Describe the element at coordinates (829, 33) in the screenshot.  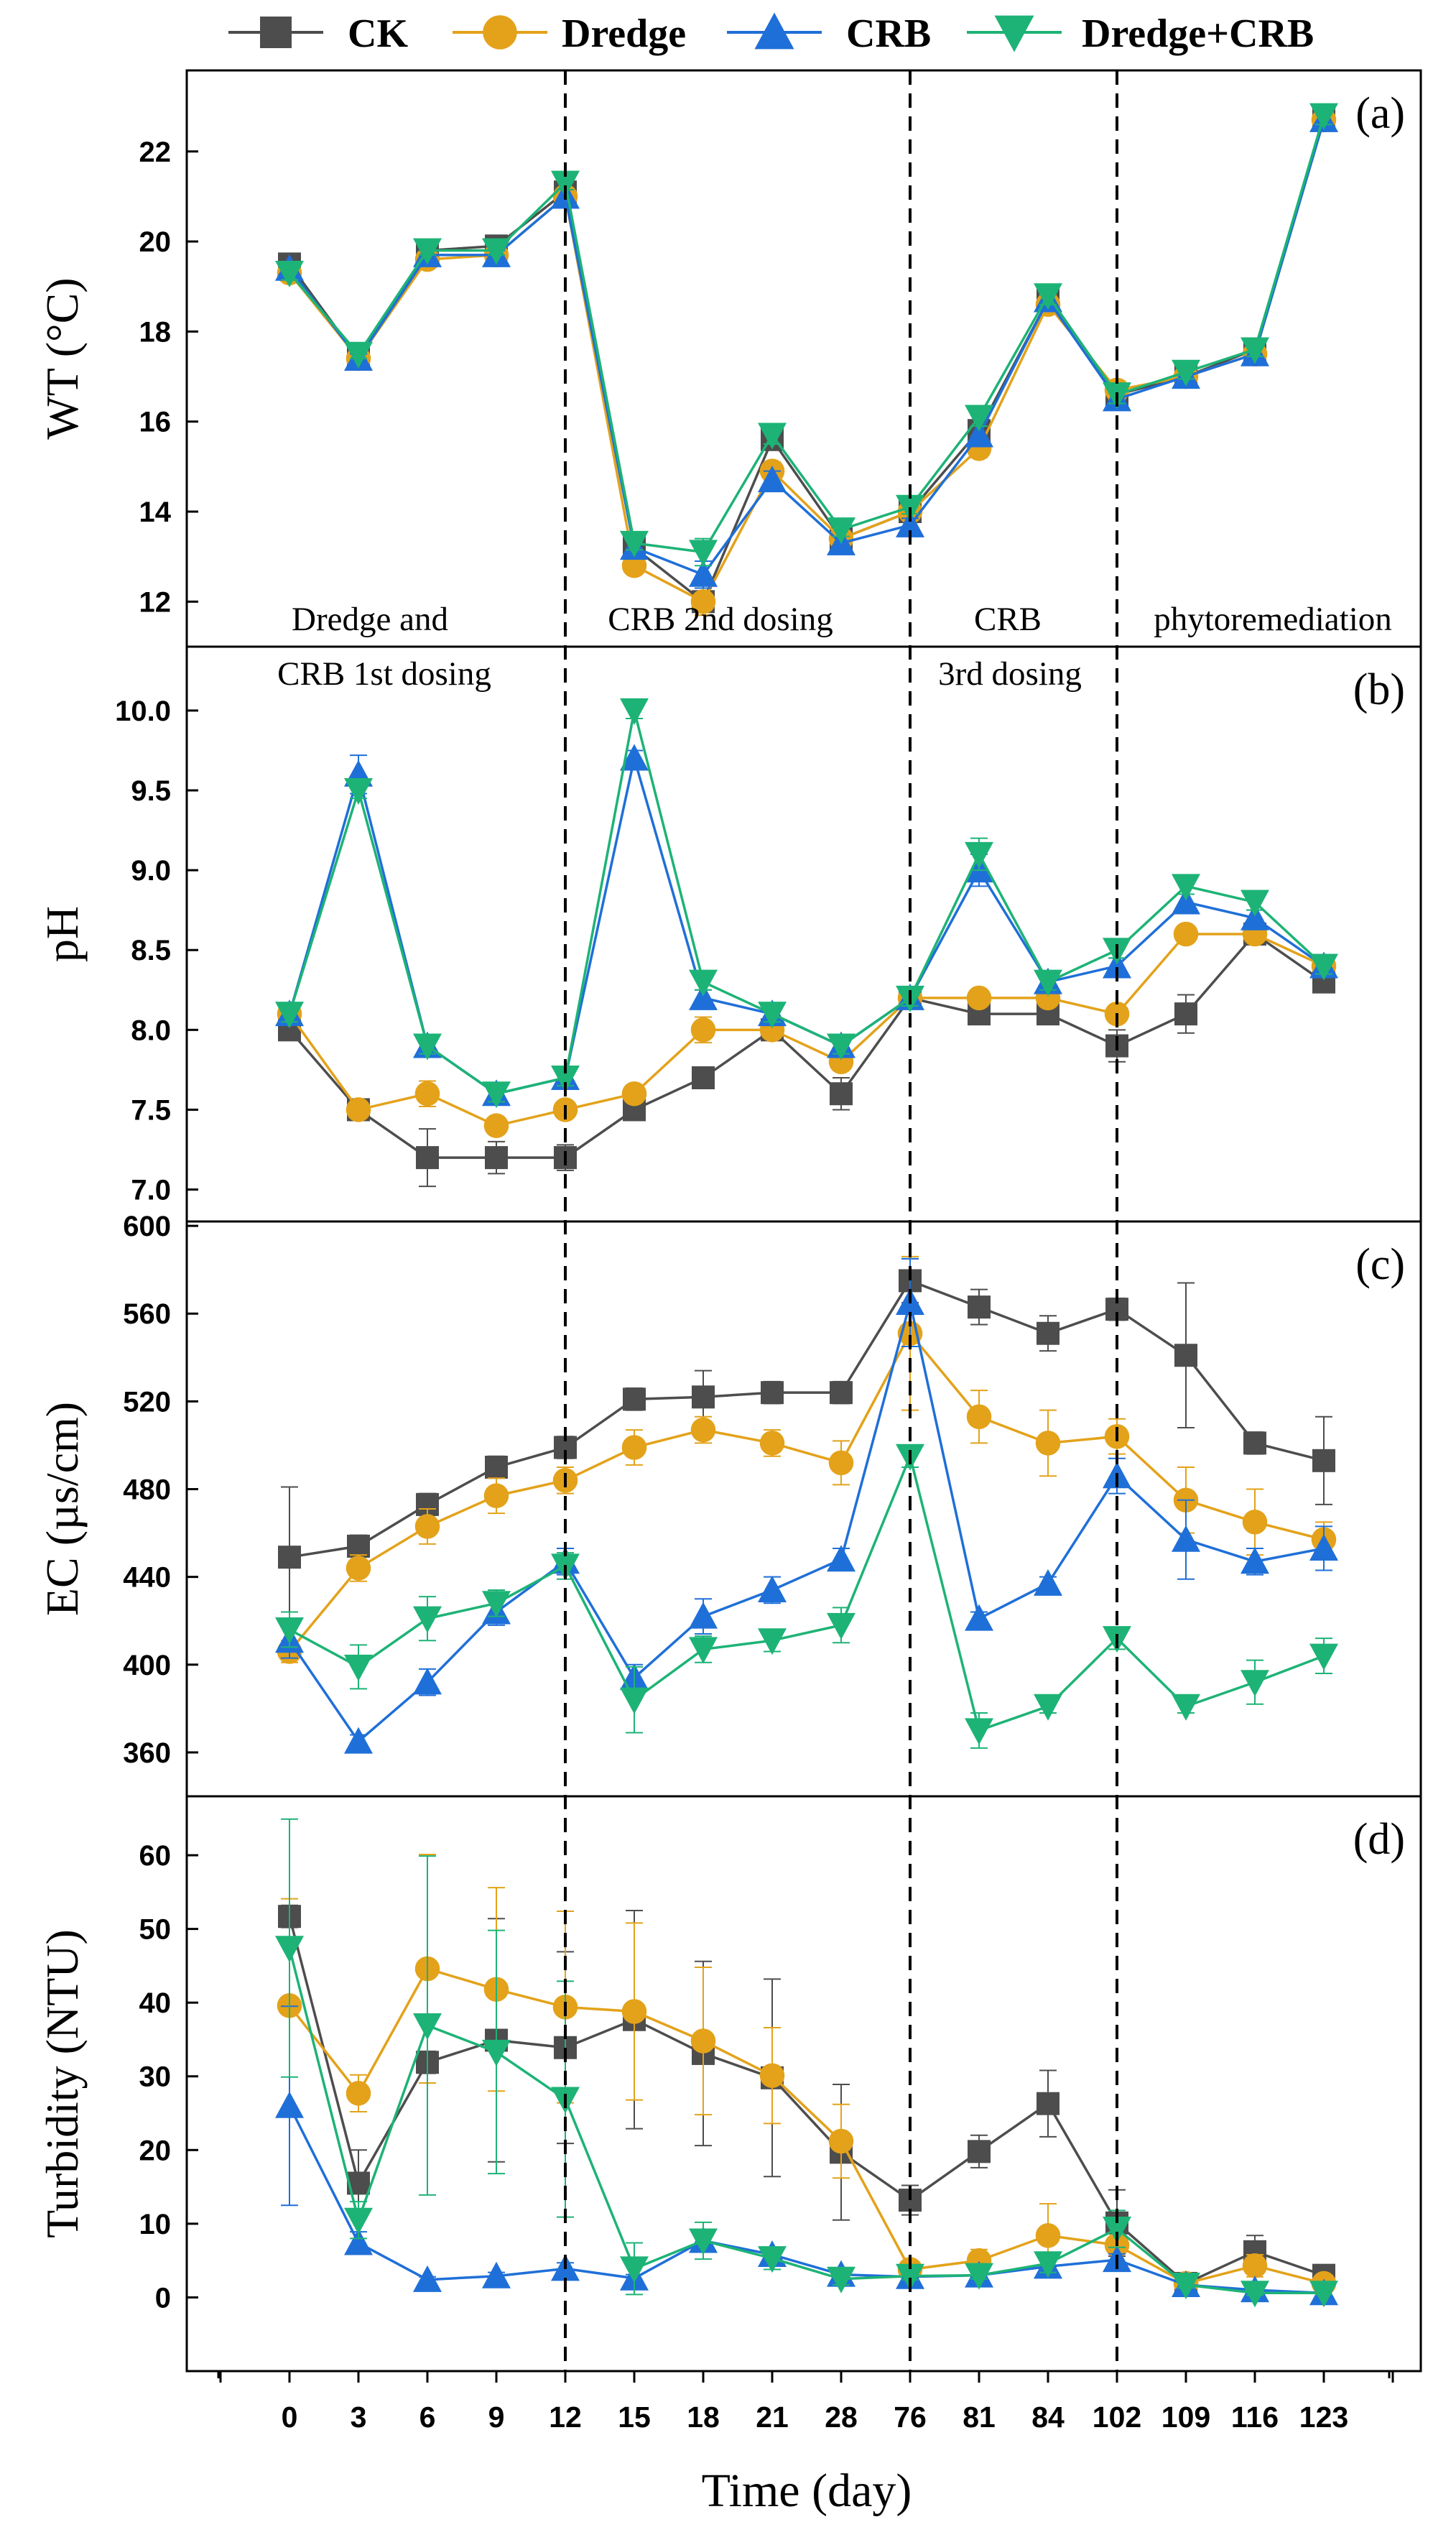
I see `legend-item-crb: CRB` at that location.